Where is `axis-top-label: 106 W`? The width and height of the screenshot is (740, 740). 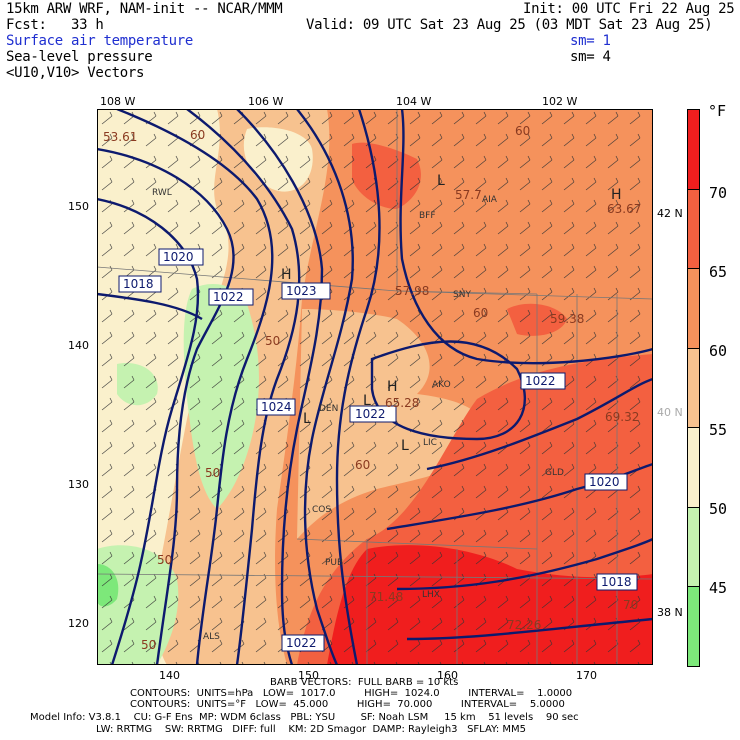
axis-top-label: 106 W is located at coordinates (266, 101).